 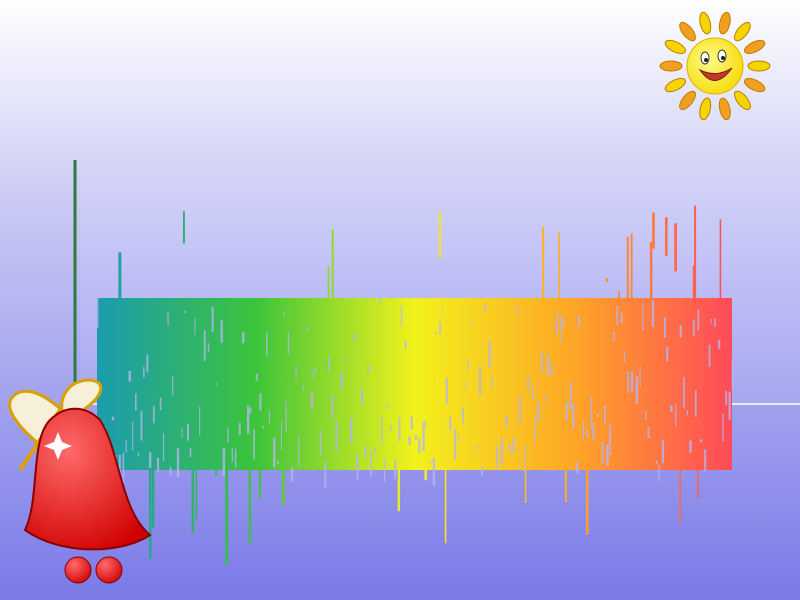 I want to click on sun-rays, so click(x=715, y=66).